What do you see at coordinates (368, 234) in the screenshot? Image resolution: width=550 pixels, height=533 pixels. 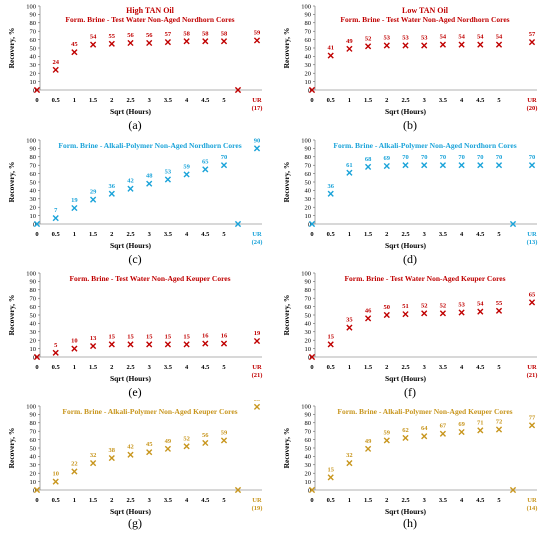 I see `x-tick-label: 1.5` at bounding box center [368, 234].